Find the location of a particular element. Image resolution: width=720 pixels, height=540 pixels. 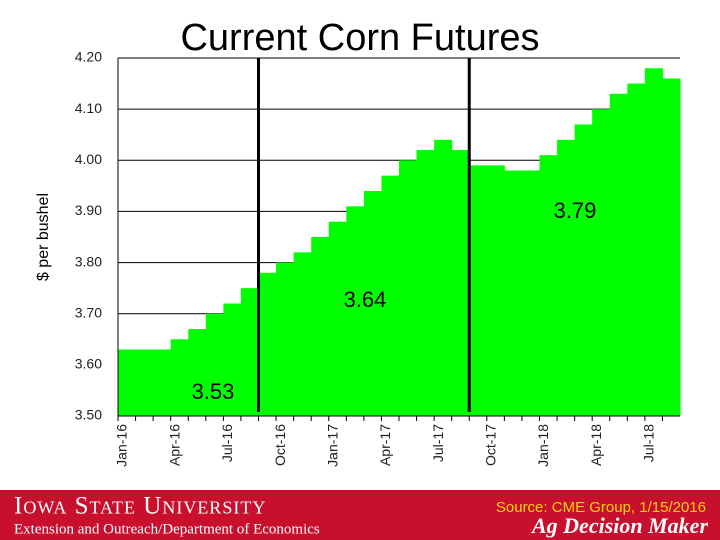

source: Source: CME Group, 1/15/2016 is located at coordinates (601, 507).